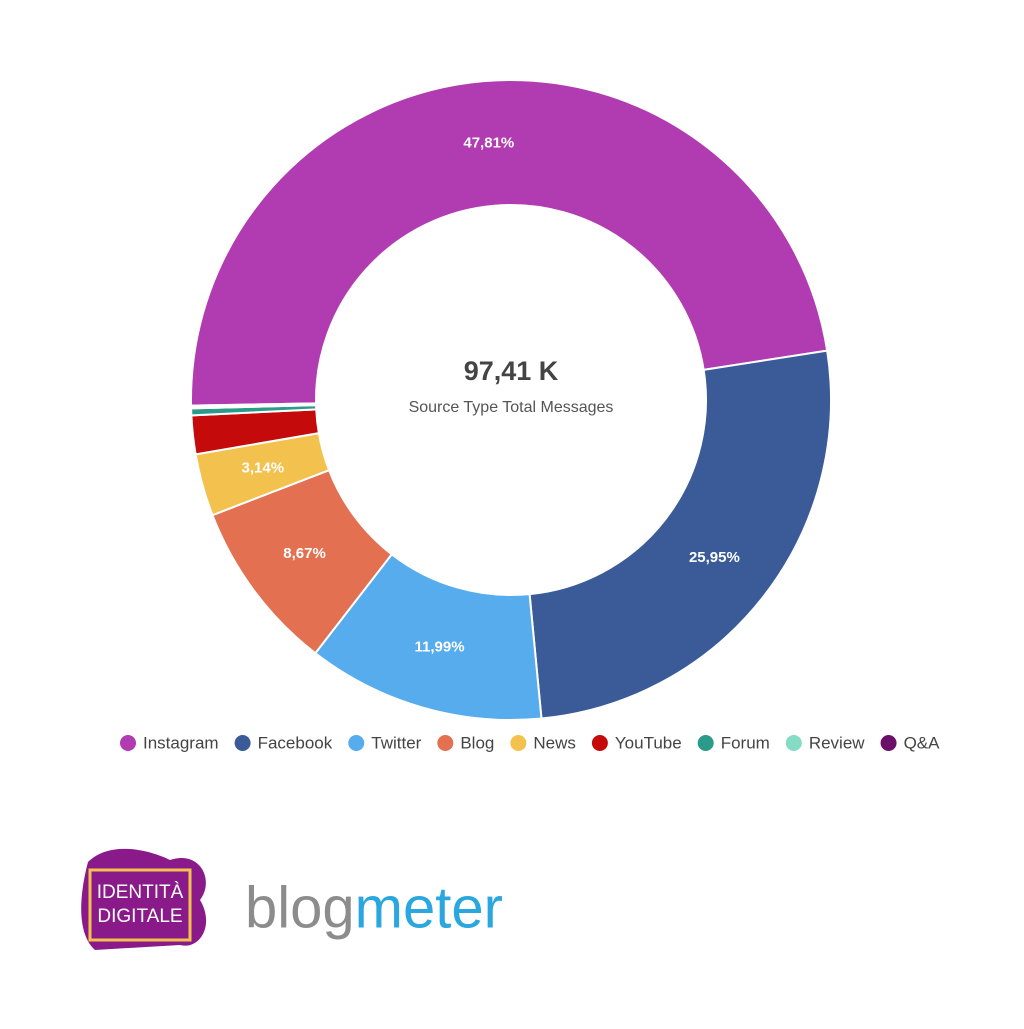 The image size is (1024, 1029). What do you see at coordinates (477, 742) in the screenshot?
I see `legend-label: Blog` at bounding box center [477, 742].